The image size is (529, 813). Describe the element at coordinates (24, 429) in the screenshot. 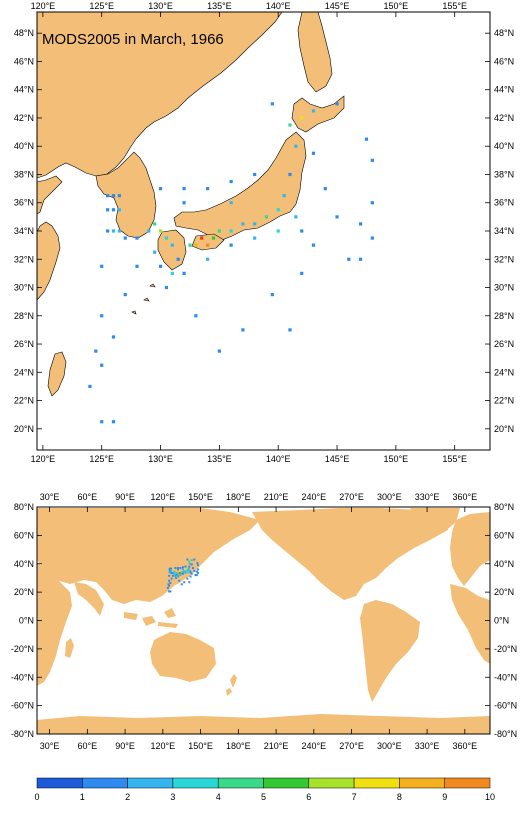

I see `lat-tick-label-left: 20°N` at that location.